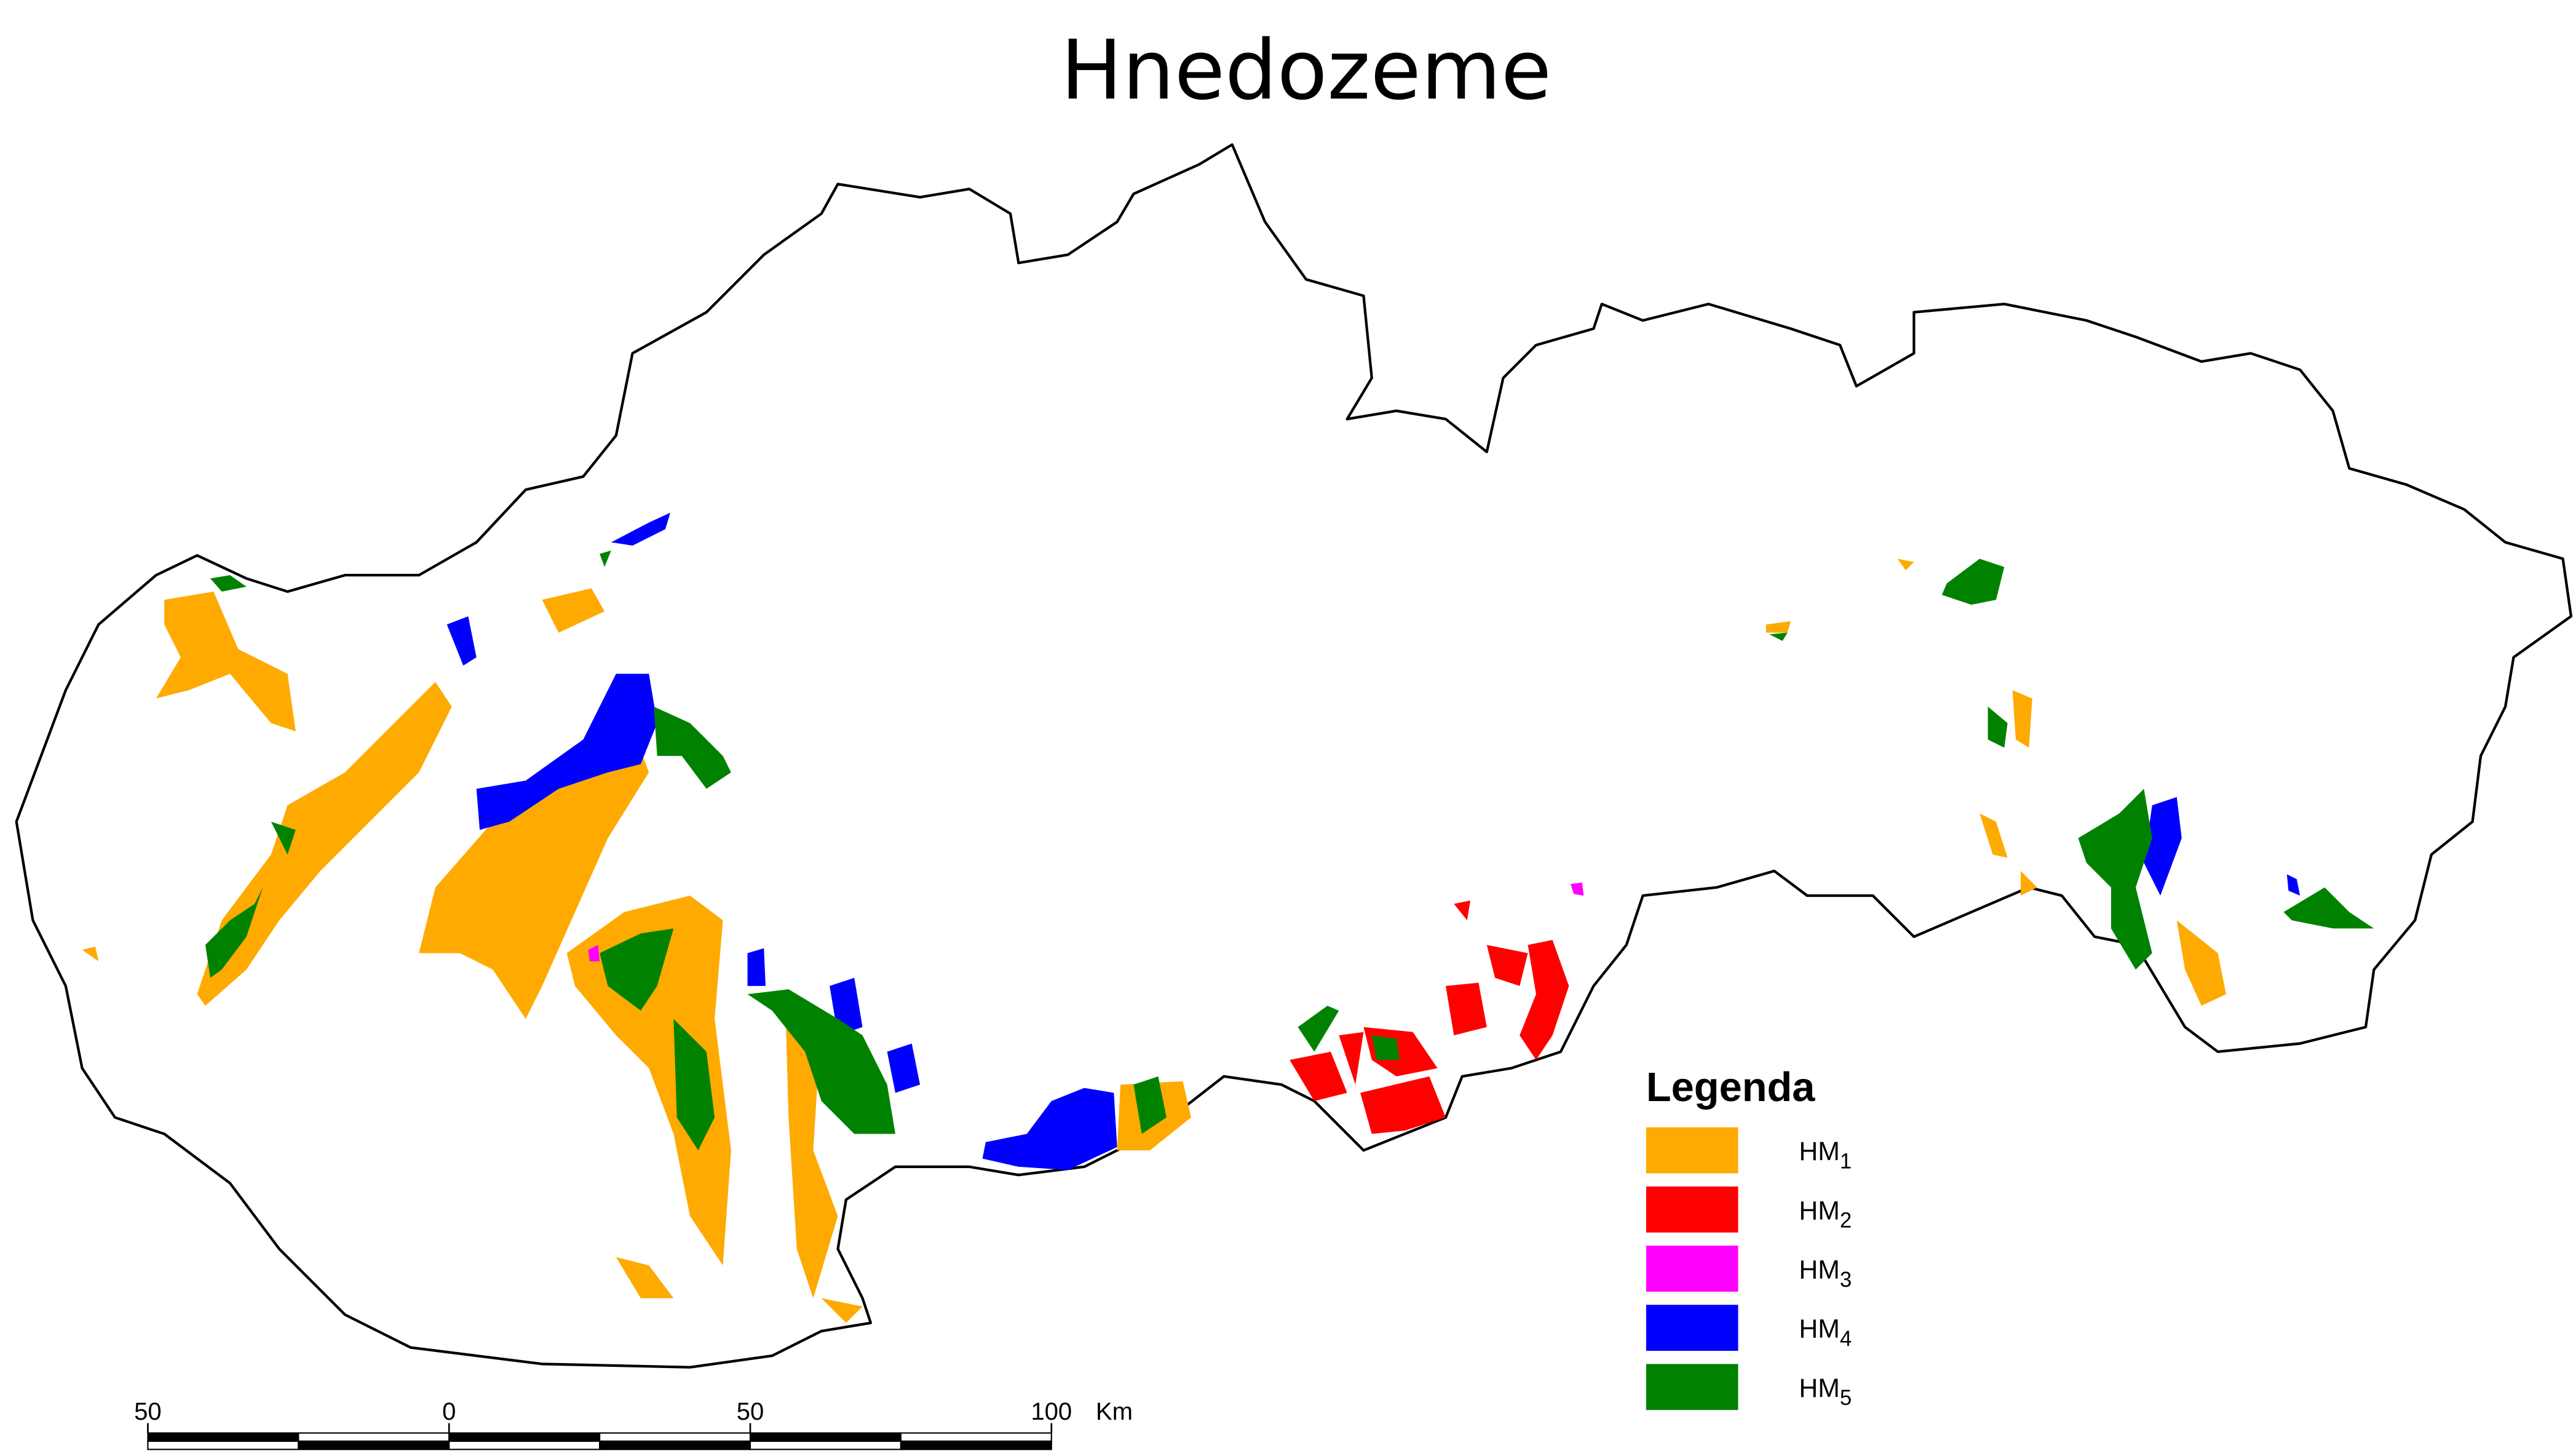  Describe the element at coordinates (1307, 70) in the screenshot. I see `map-title: Hnedozeme` at that location.